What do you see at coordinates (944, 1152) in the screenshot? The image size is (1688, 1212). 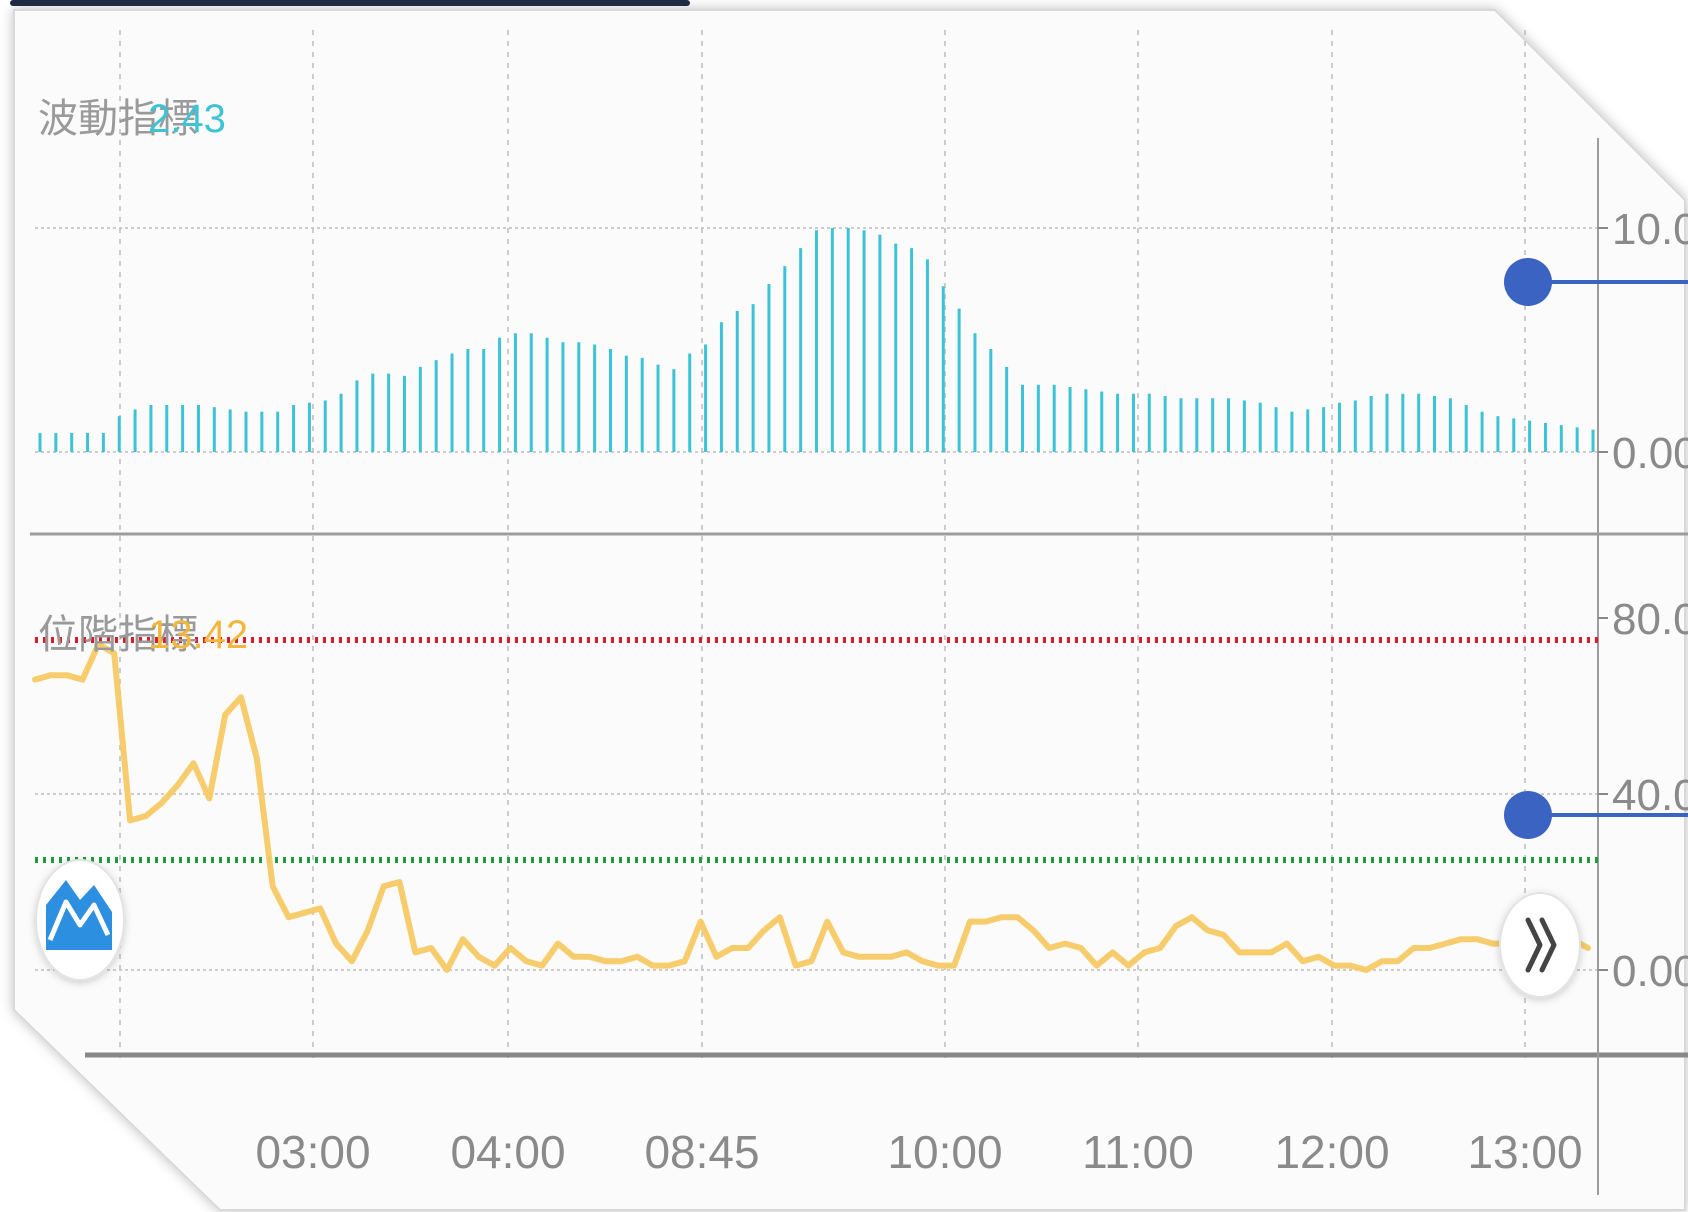 I see `x-tick-label: 10:00` at bounding box center [944, 1152].